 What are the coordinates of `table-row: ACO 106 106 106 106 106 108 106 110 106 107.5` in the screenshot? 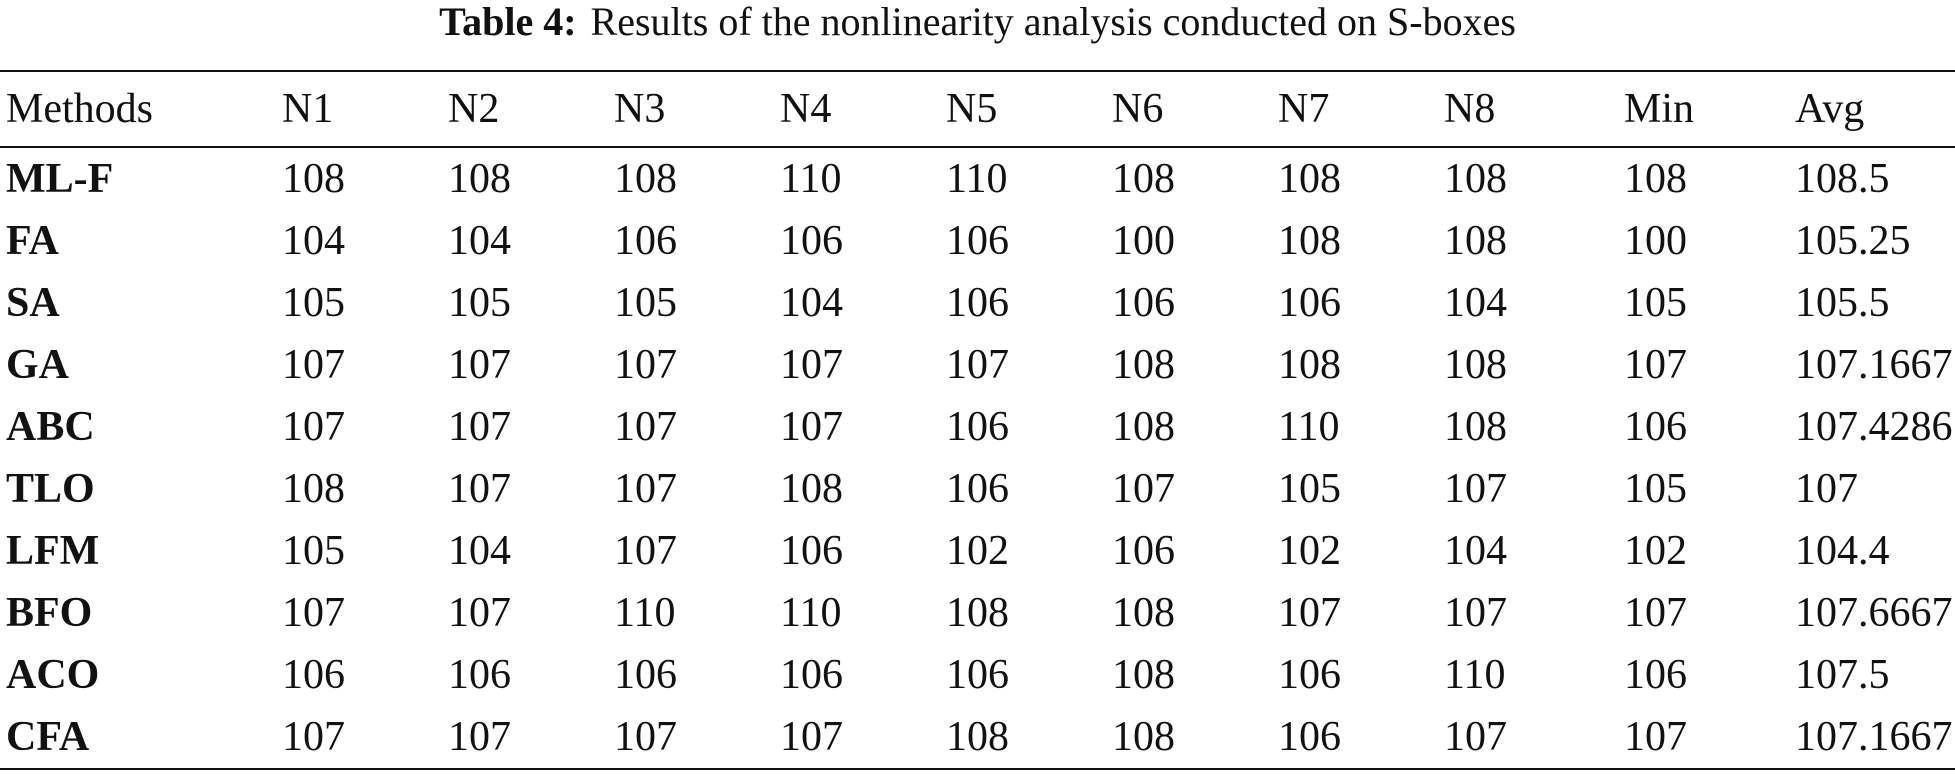 It's located at (977, 675).